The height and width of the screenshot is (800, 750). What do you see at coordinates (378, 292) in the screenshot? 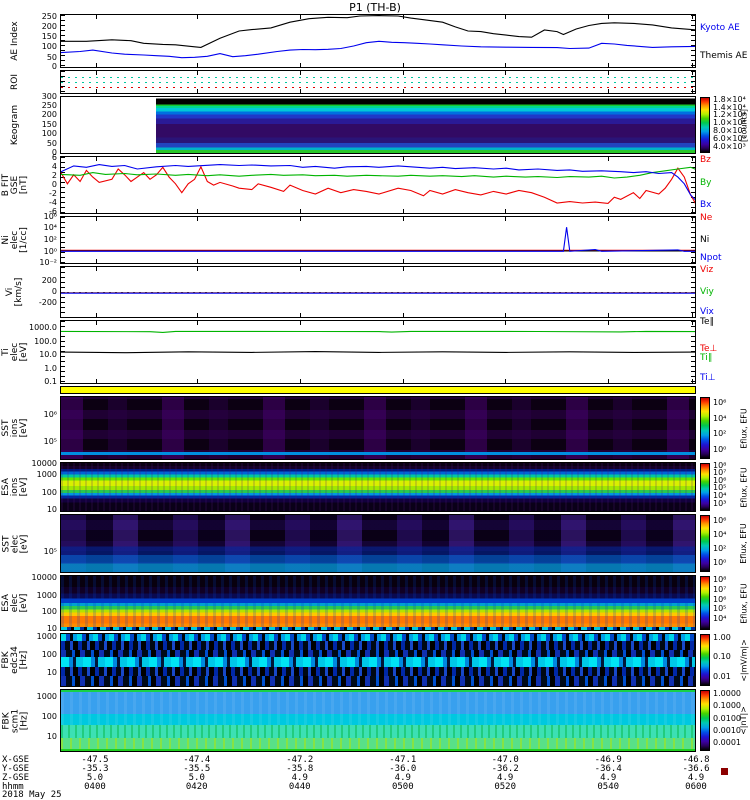
I see `panel-vi` at bounding box center [378, 292].